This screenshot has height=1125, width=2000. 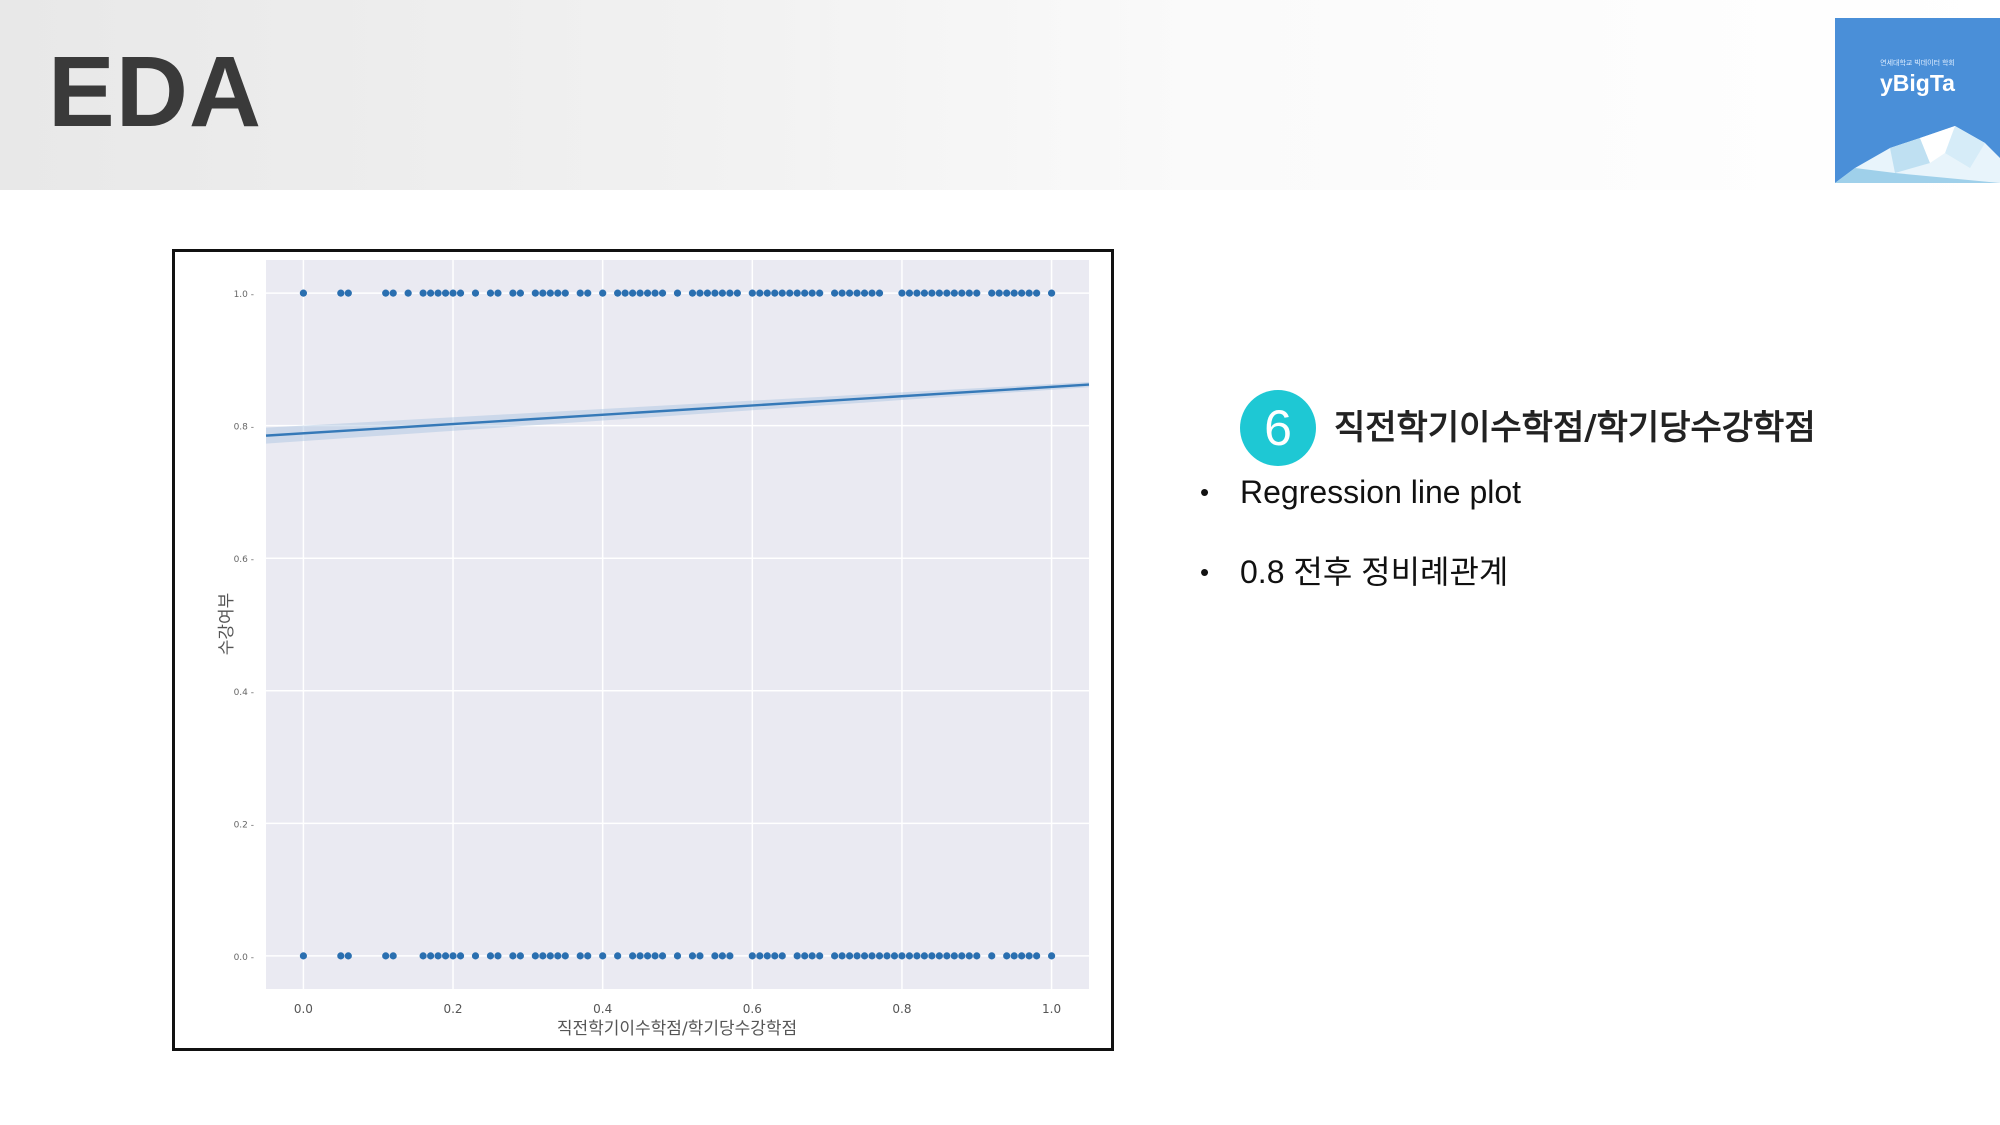 What do you see at coordinates (1051, 1009) in the screenshot?
I see `x-tick-label: 1.0` at bounding box center [1051, 1009].